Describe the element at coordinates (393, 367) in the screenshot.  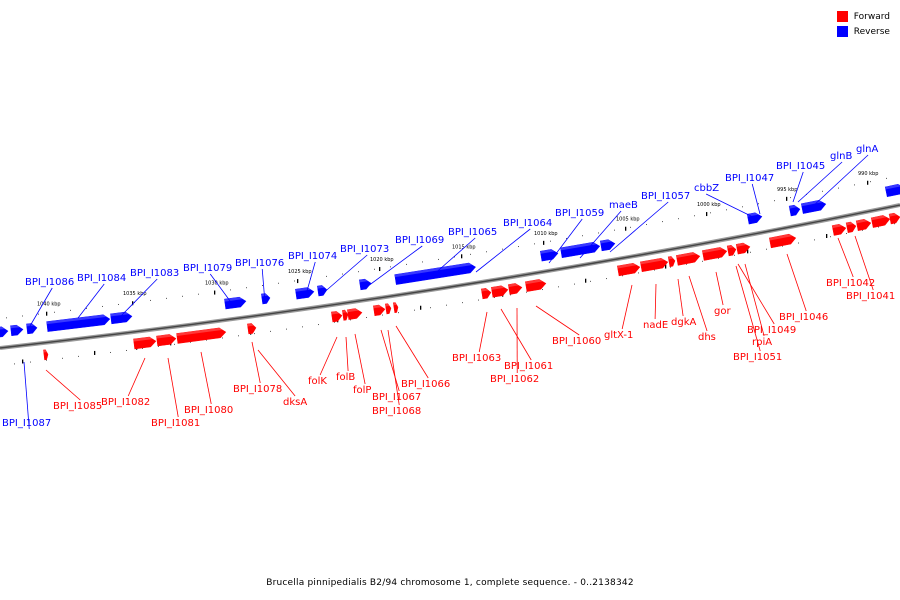
I see `leader-bpi-i1068` at that location.